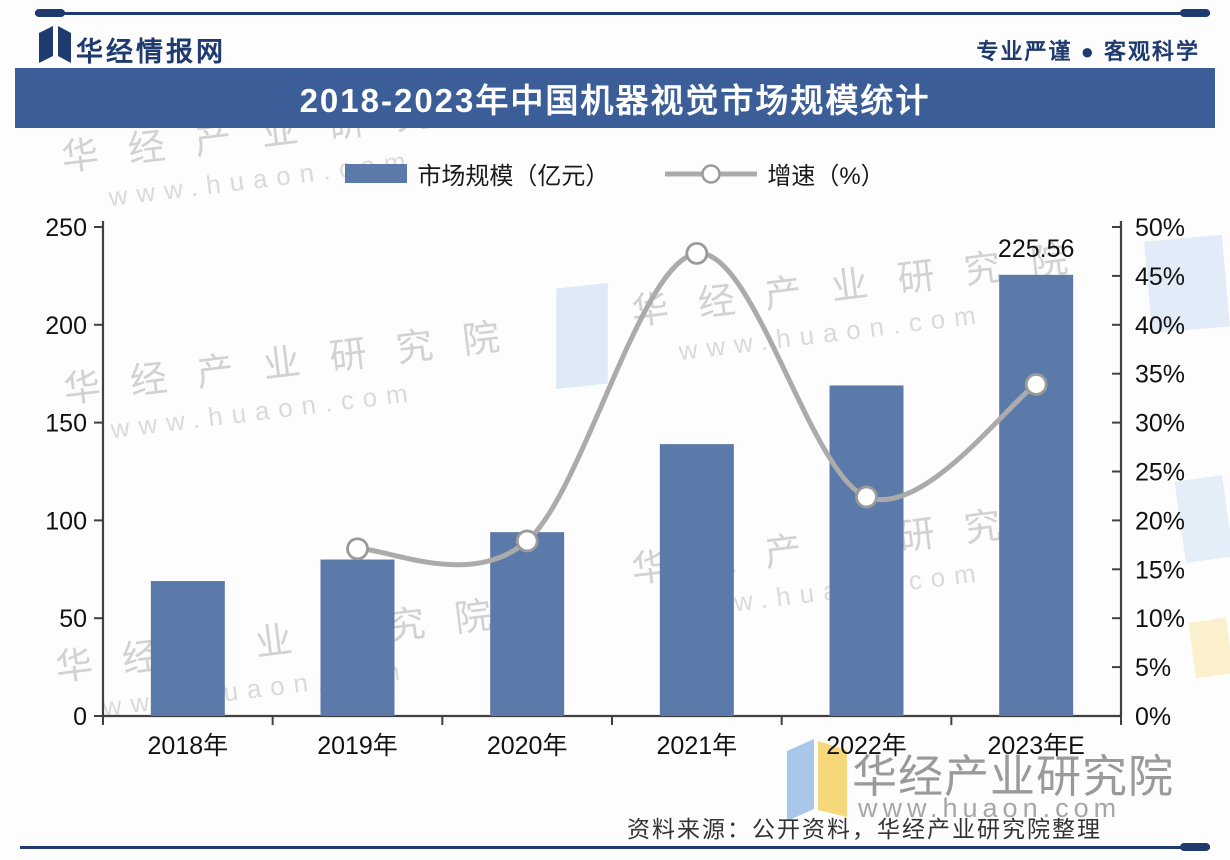 The width and height of the screenshot is (1230, 860). I want to click on x-category-label: 2023年E, so click(1036, 746).